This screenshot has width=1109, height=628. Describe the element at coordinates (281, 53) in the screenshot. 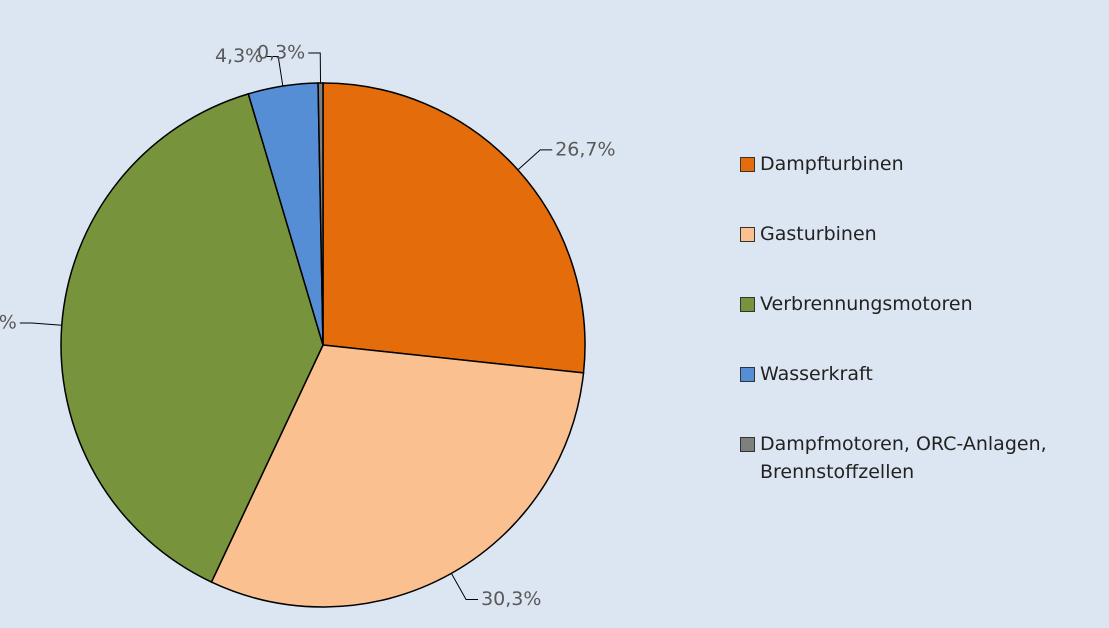

I see `data-label: 0,3%` at that location.